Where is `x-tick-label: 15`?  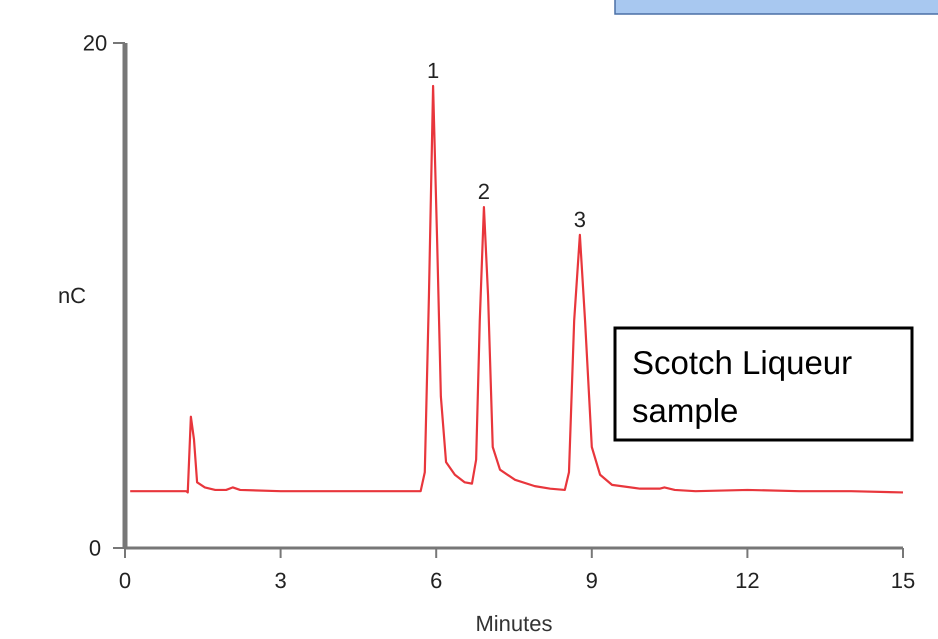 x-tick-label: 15 is located at coordinates (903, 580).